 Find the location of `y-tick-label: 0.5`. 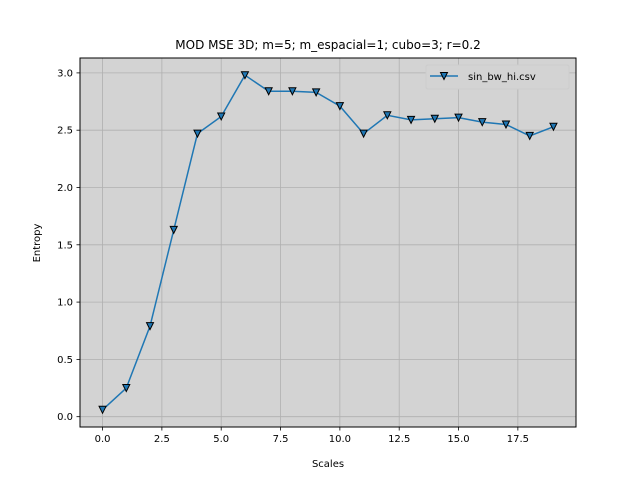

y-tick-label: 0.5 is located at coordinates (65, 360).